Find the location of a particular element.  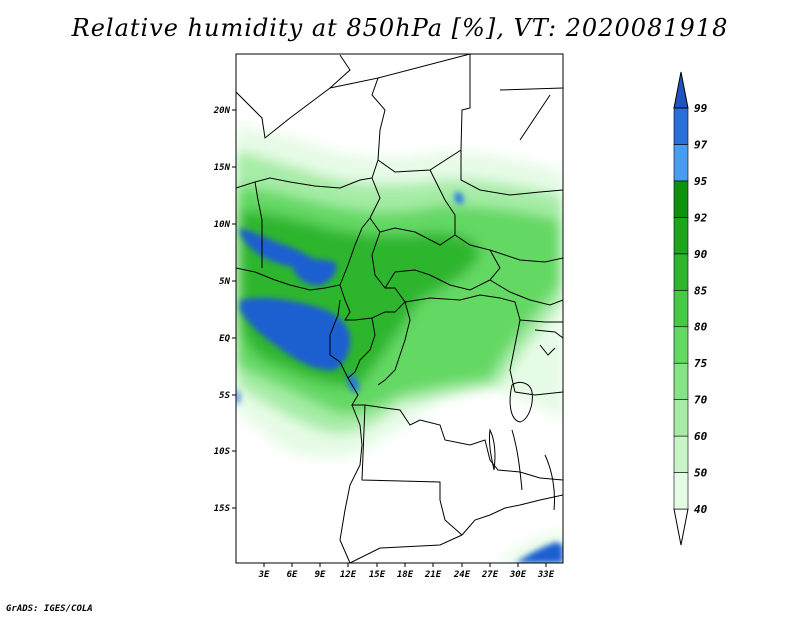

lat-label: 15N is located at coordinates (222, 168).